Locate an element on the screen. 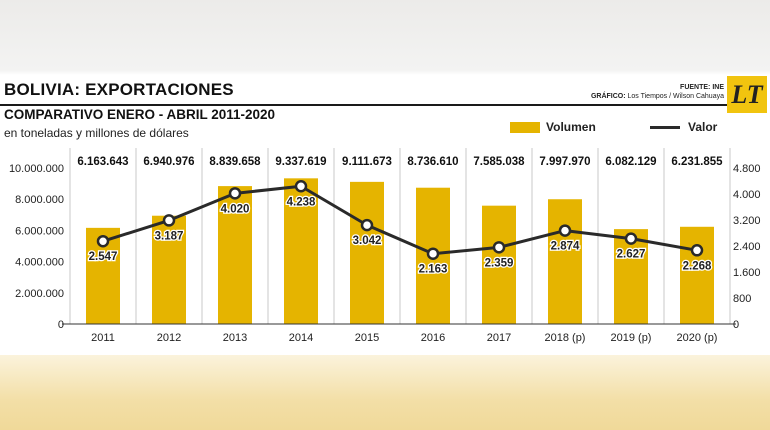  x-tick-label: 2020 (p) is located at coordinates (697, 338).